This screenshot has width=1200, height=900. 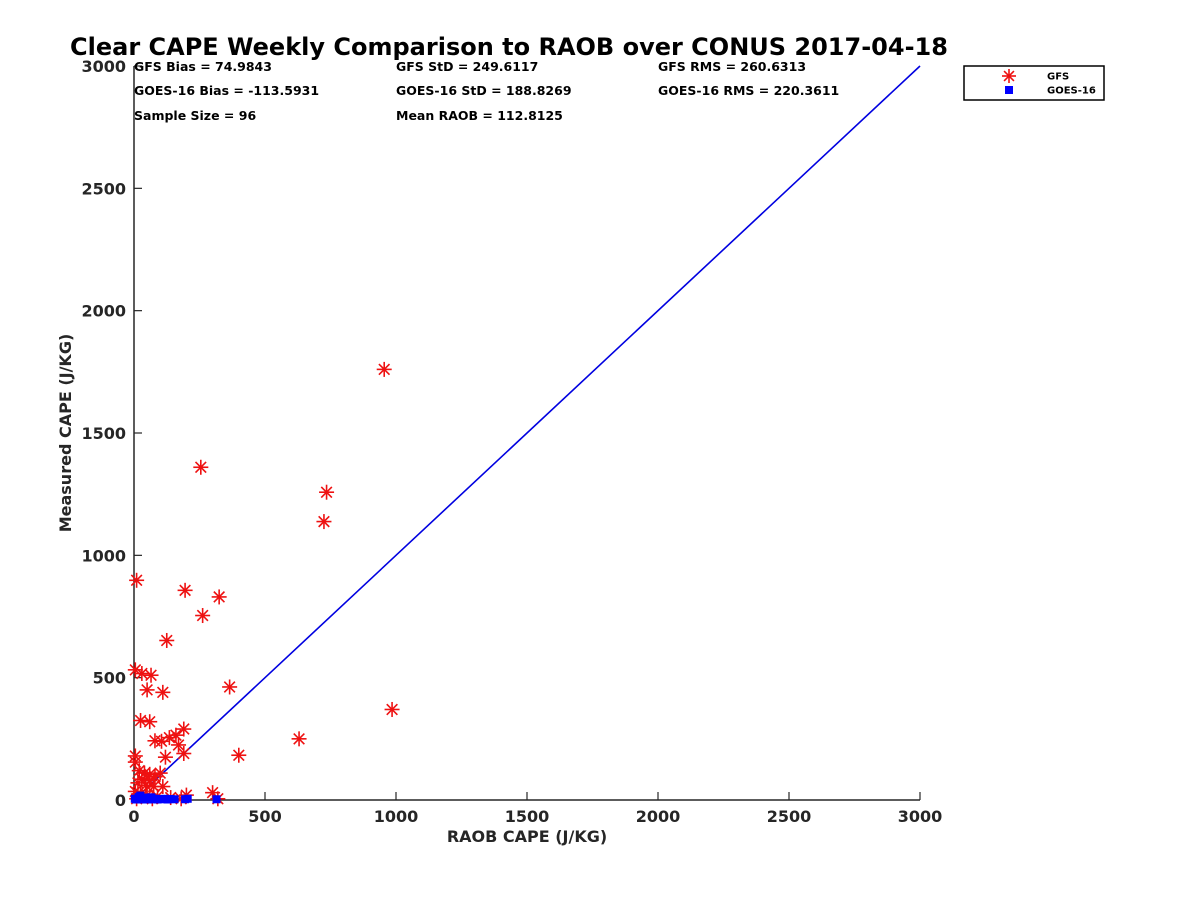 I want to click on x-axis-label: RAOB CAPE (J/KG), so click(x=527, y=836).